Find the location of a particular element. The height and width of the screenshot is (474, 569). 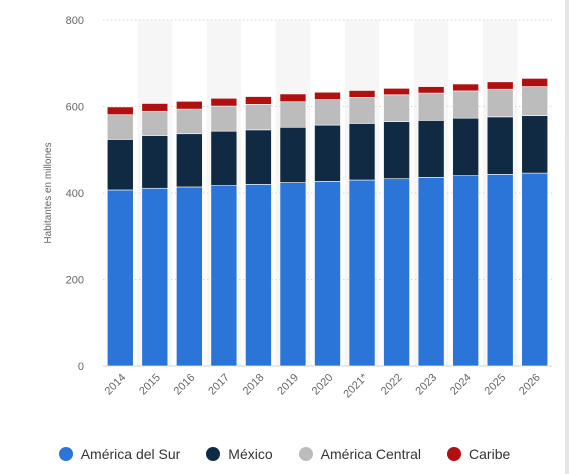

legend-item-1: México is located at coordinates (239, 454).